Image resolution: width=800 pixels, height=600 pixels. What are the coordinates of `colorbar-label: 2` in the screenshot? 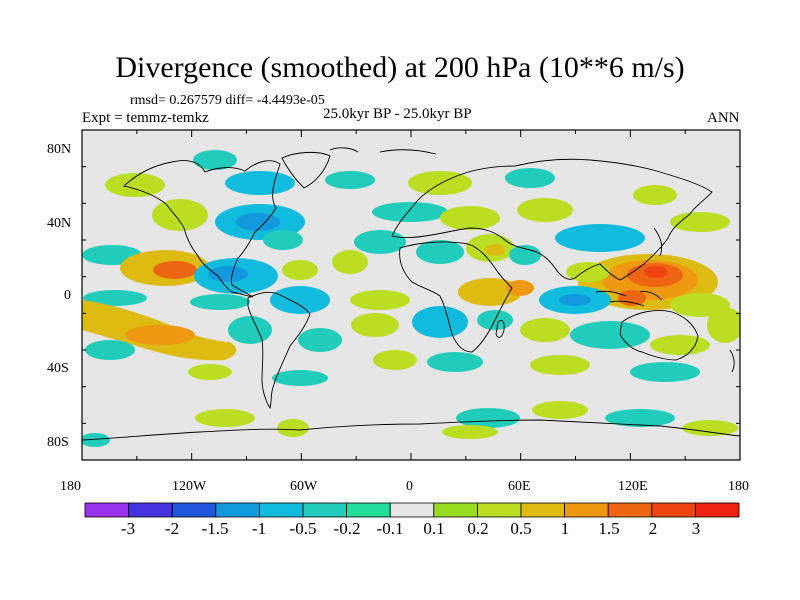 It's located at (653, 528).